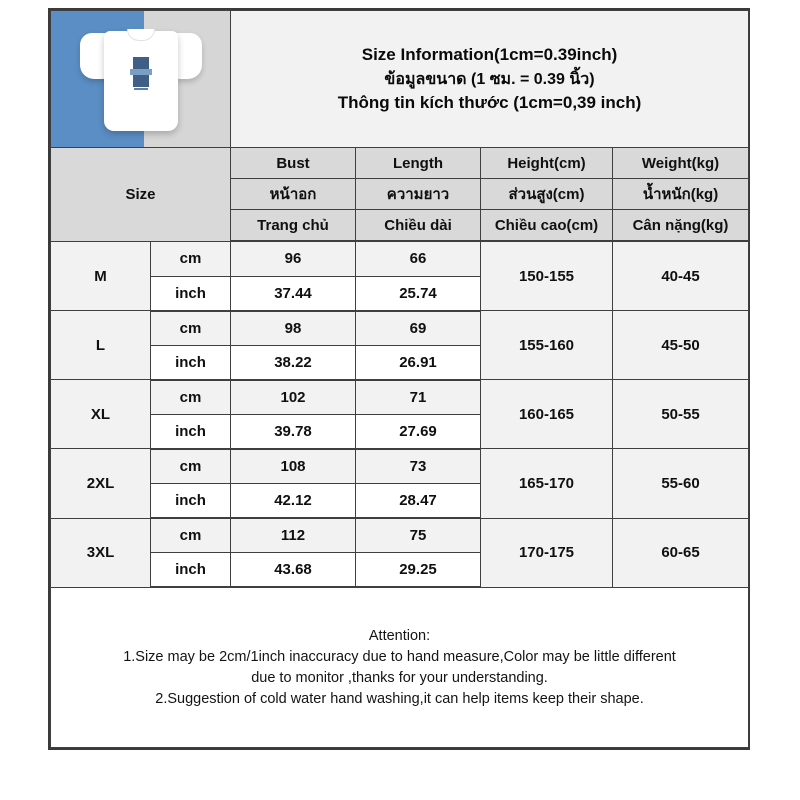 This screenshot has width=800, height=800. What do you see at coordinates (293, 501) in the screenshot?
I see `bust-inch-2xl: 42.12` at bounding box center [293, 501].